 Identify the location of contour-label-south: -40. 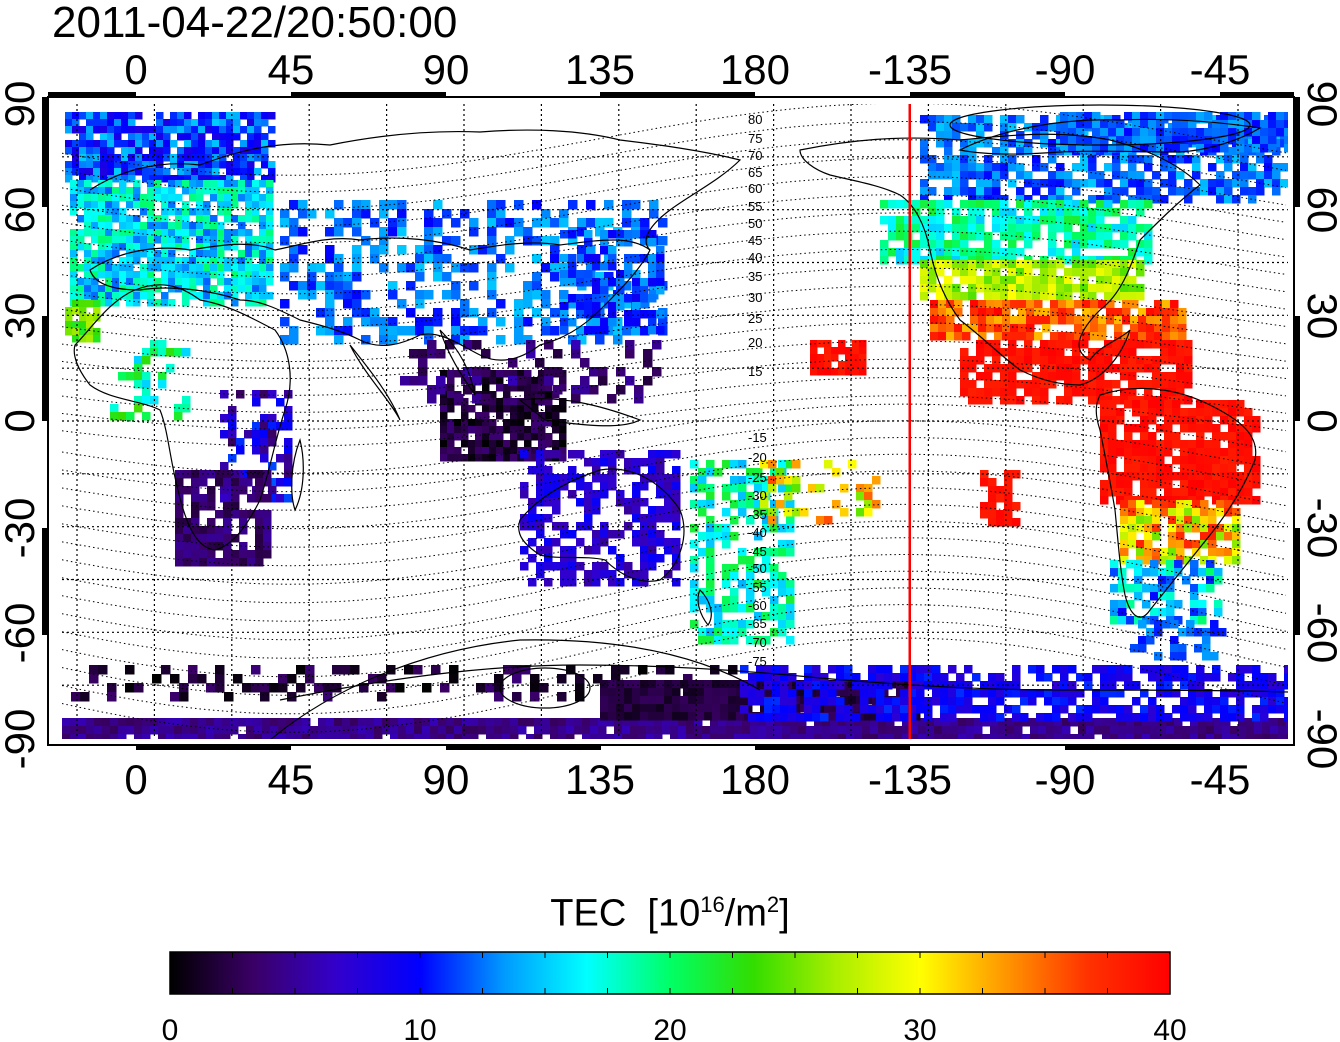
(757, 532).